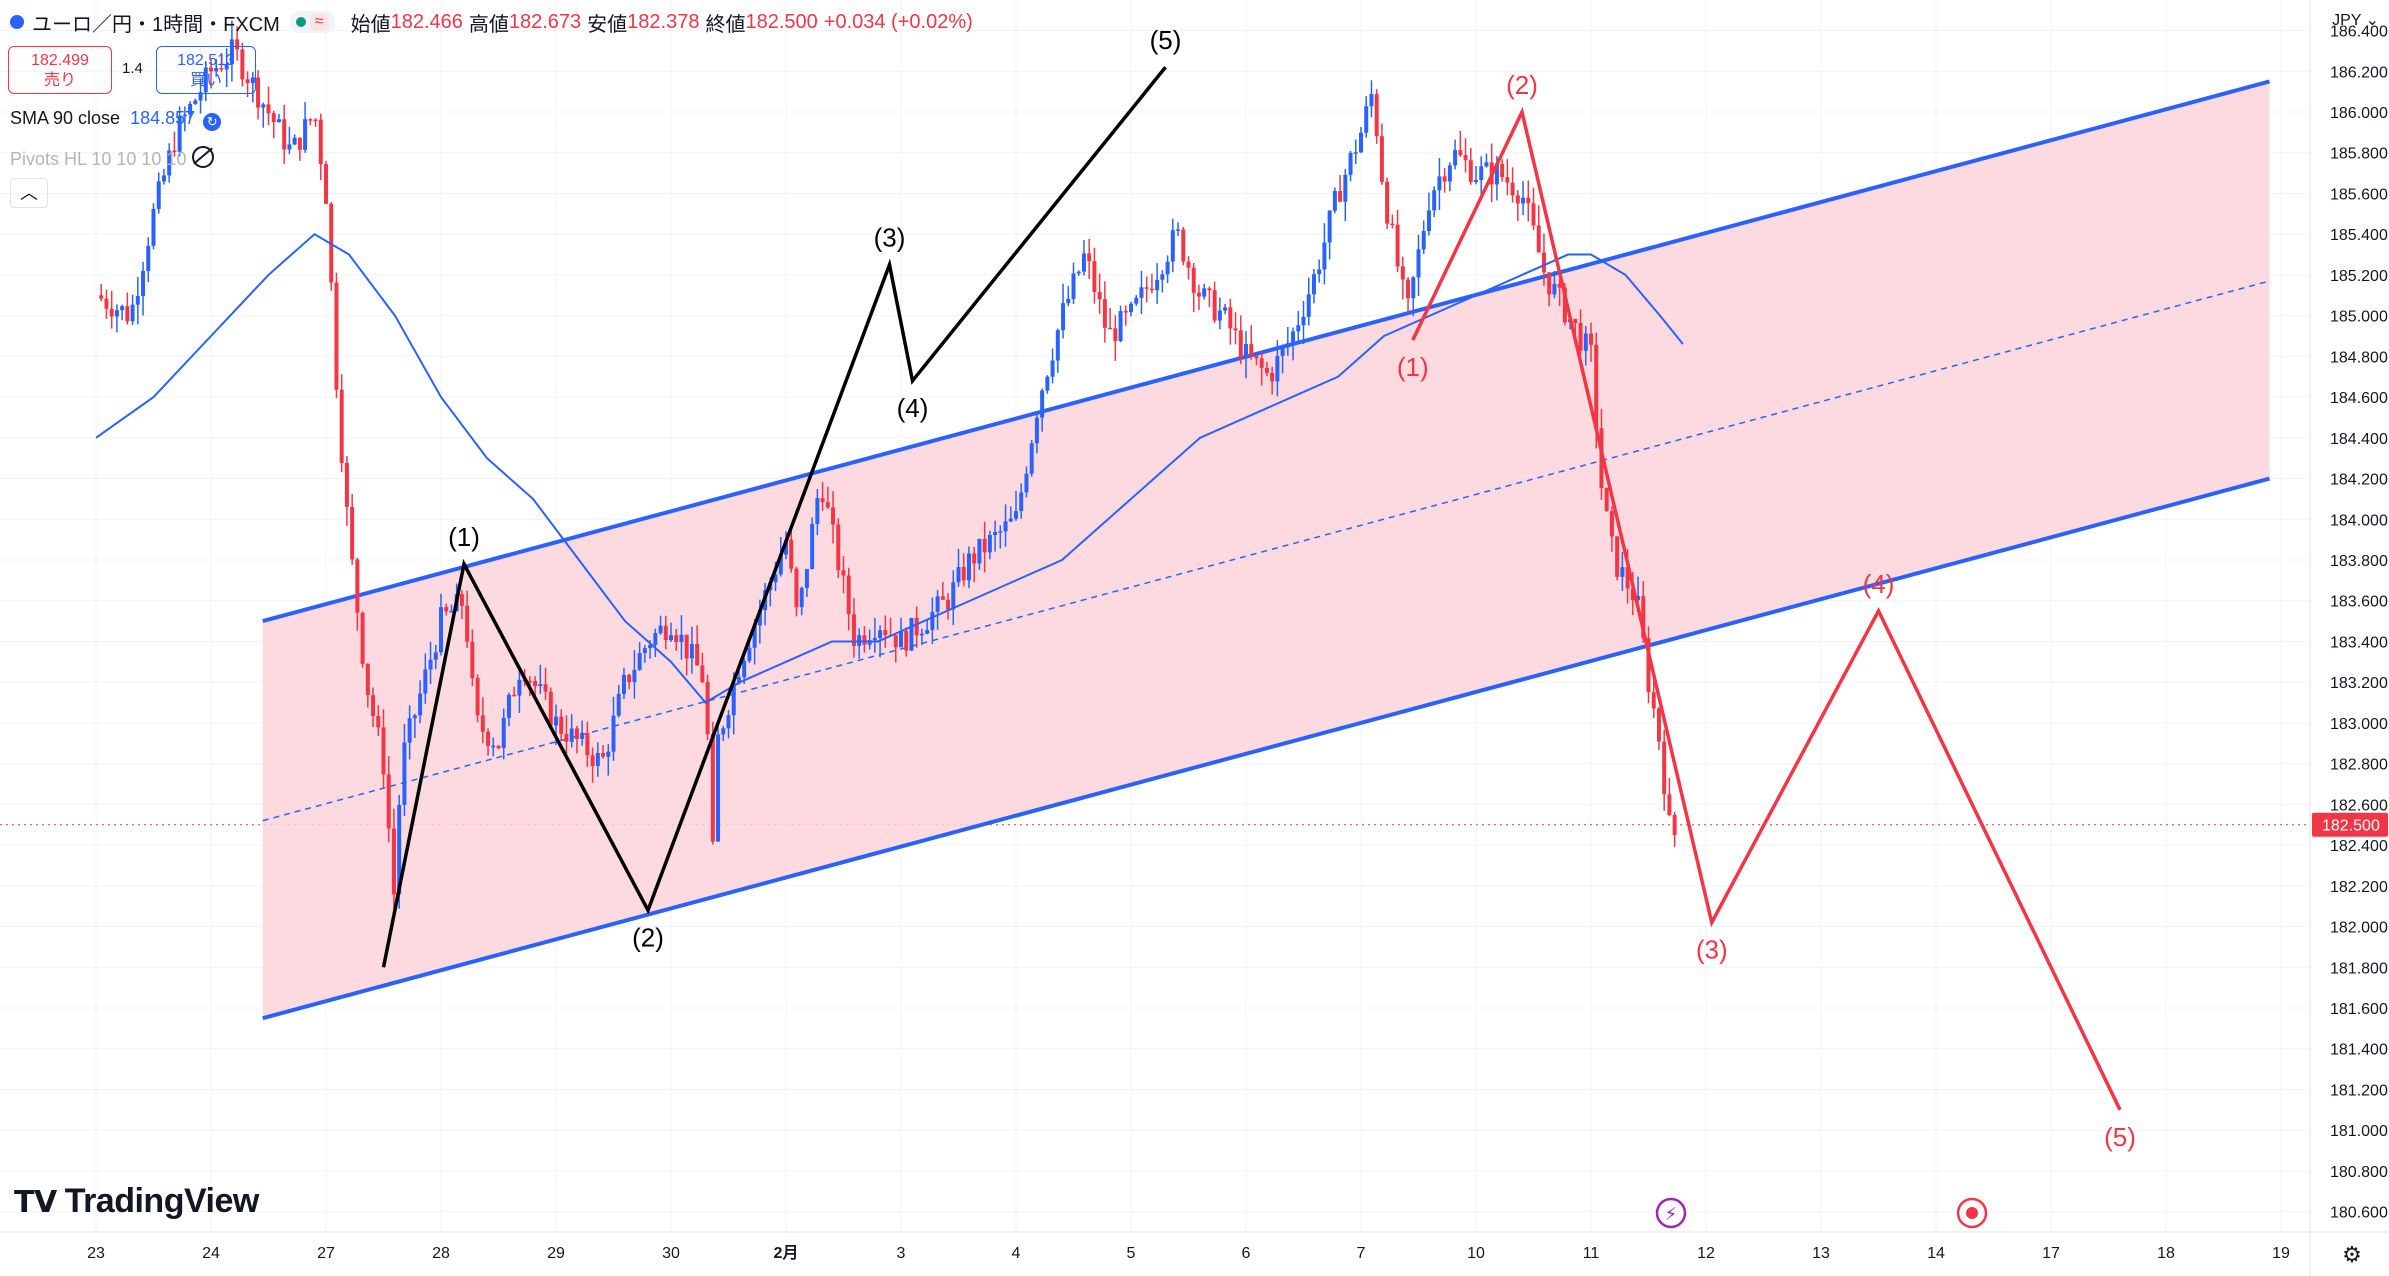 The width and height of the screenshot is (2389, 1276). I want to click on price-tick-label: 183.000, so click(2359, 724).